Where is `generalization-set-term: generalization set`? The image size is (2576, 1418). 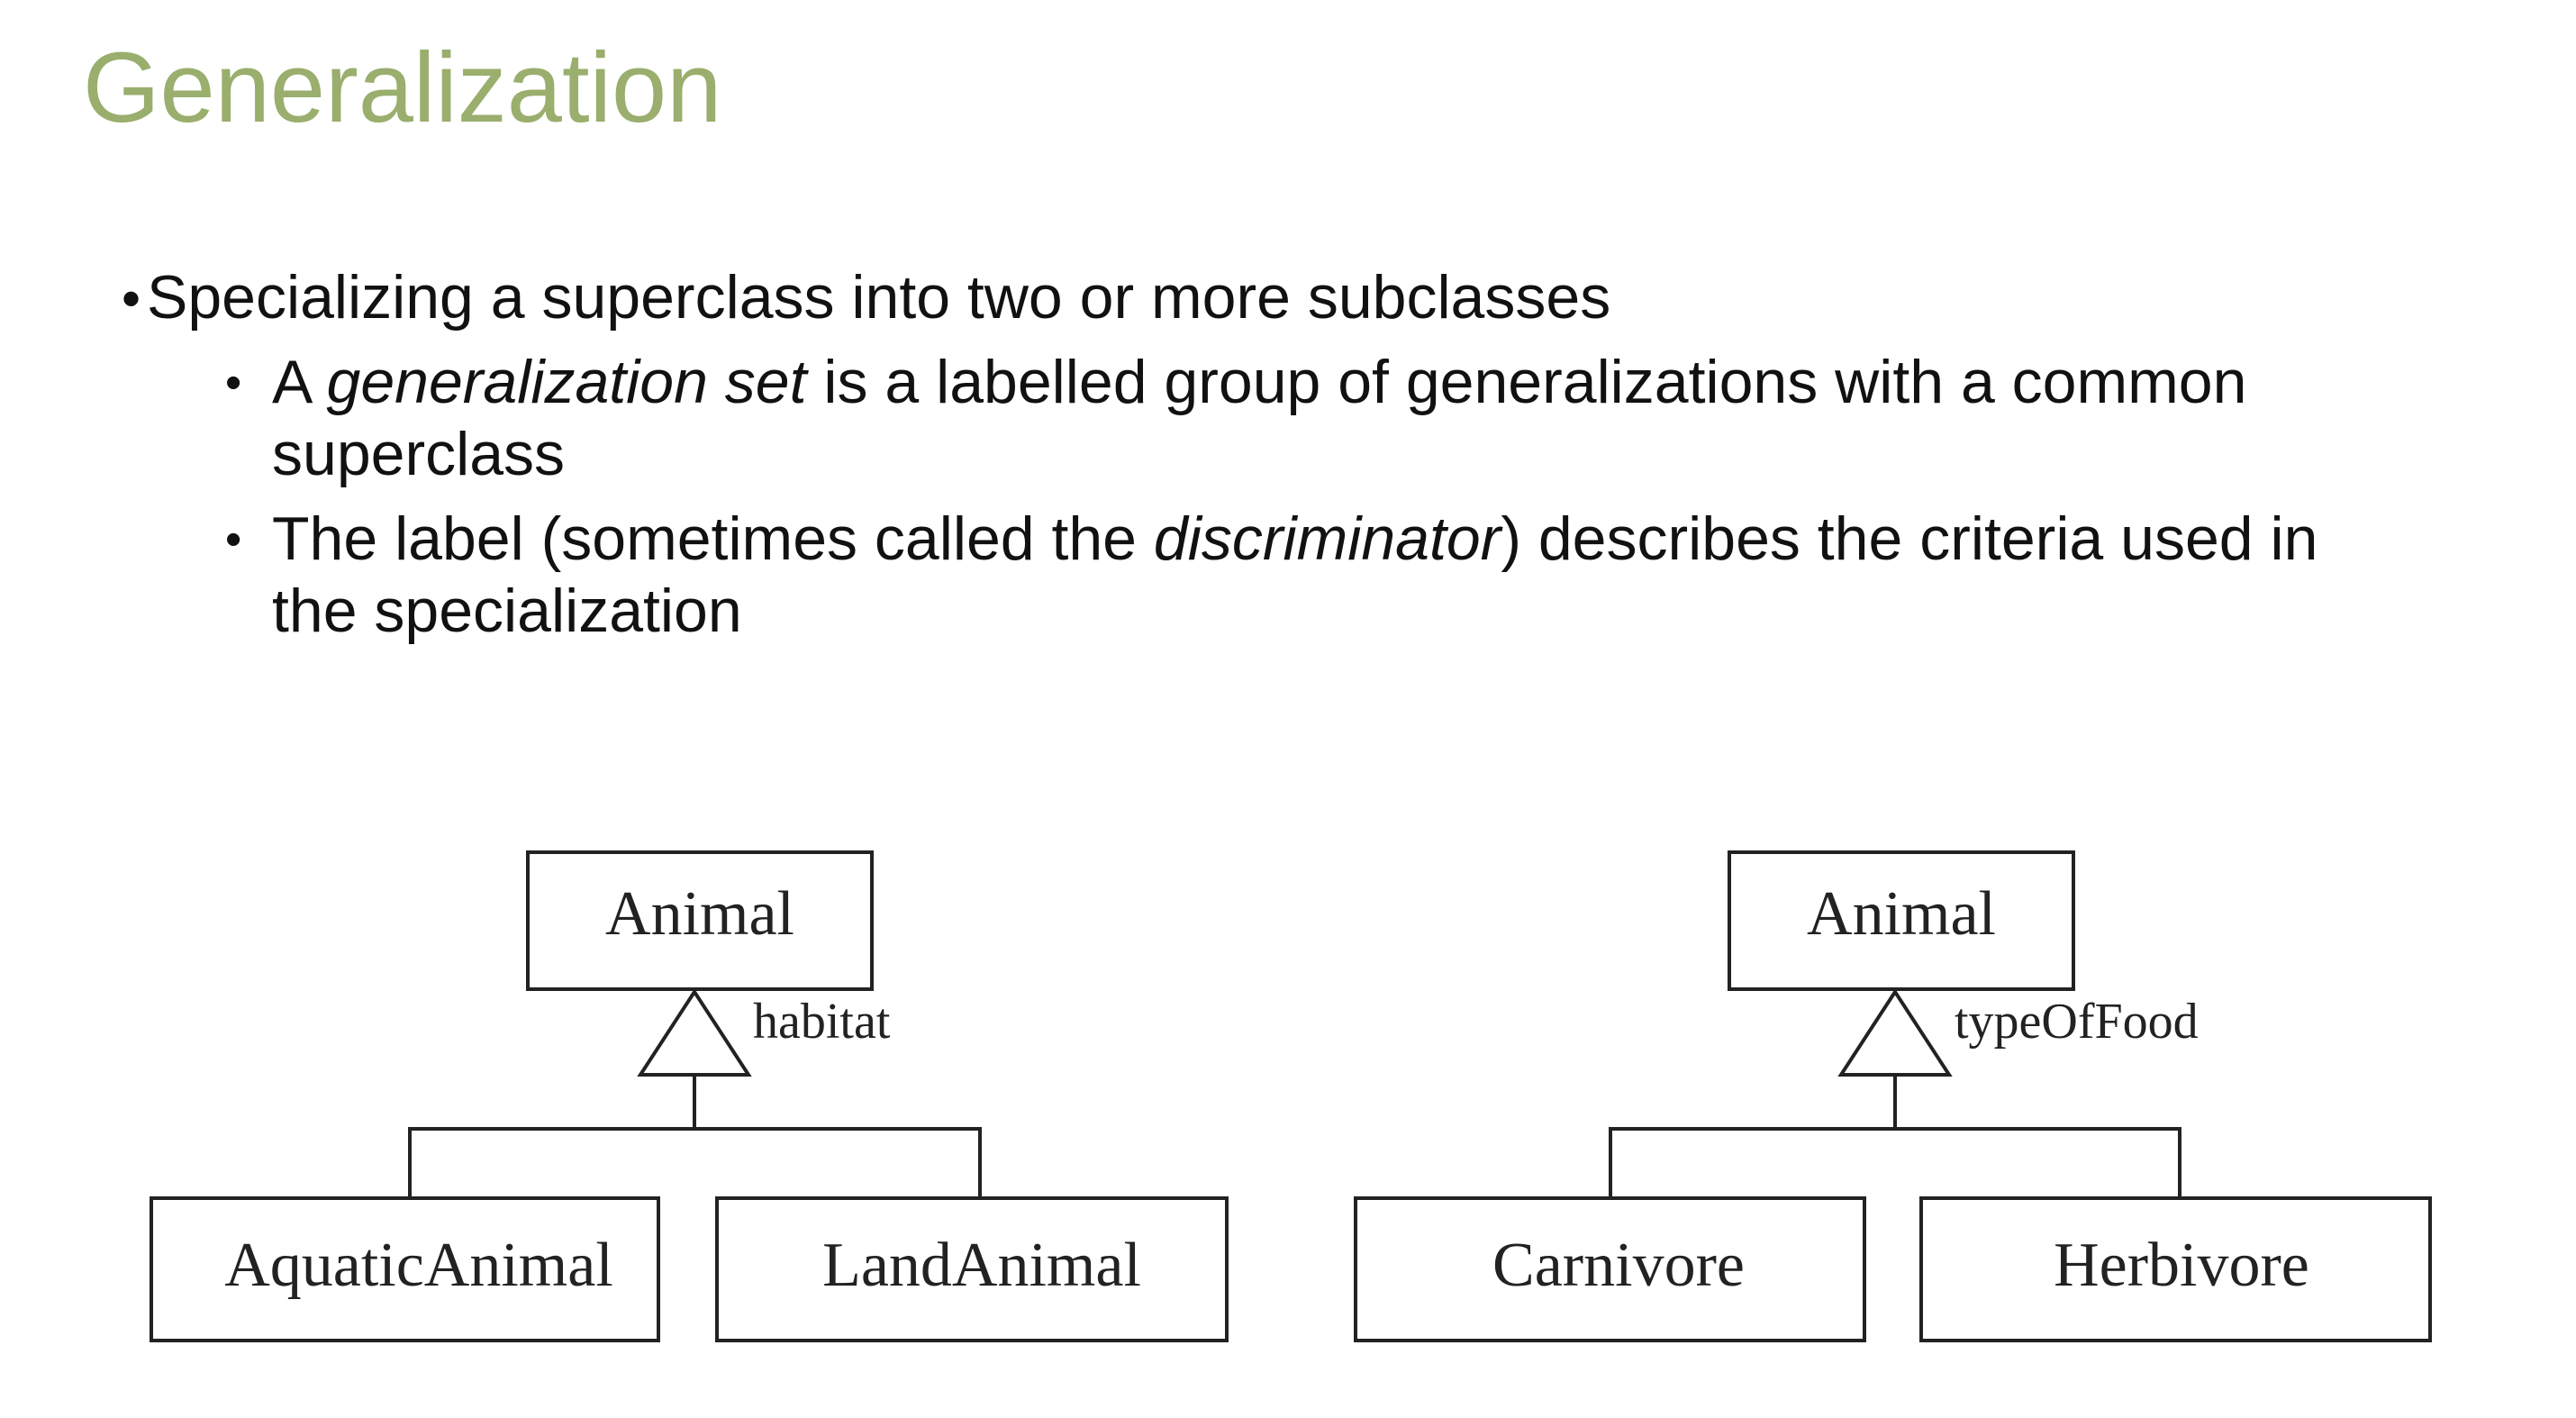 generalization-set-term: generalization set is located at coordinates (566, 382).